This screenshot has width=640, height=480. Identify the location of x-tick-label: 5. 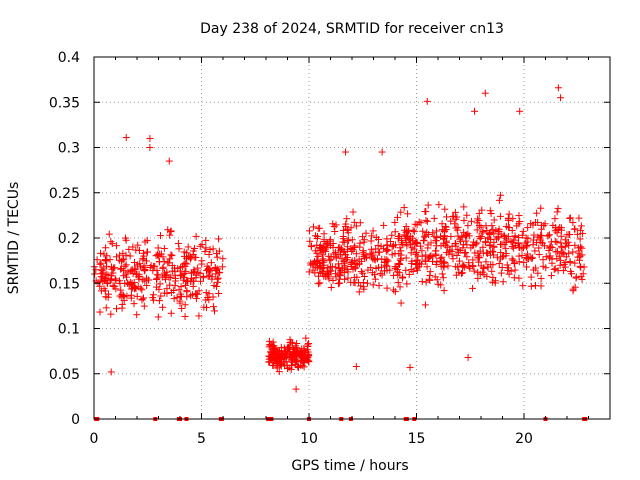
(201, 439).